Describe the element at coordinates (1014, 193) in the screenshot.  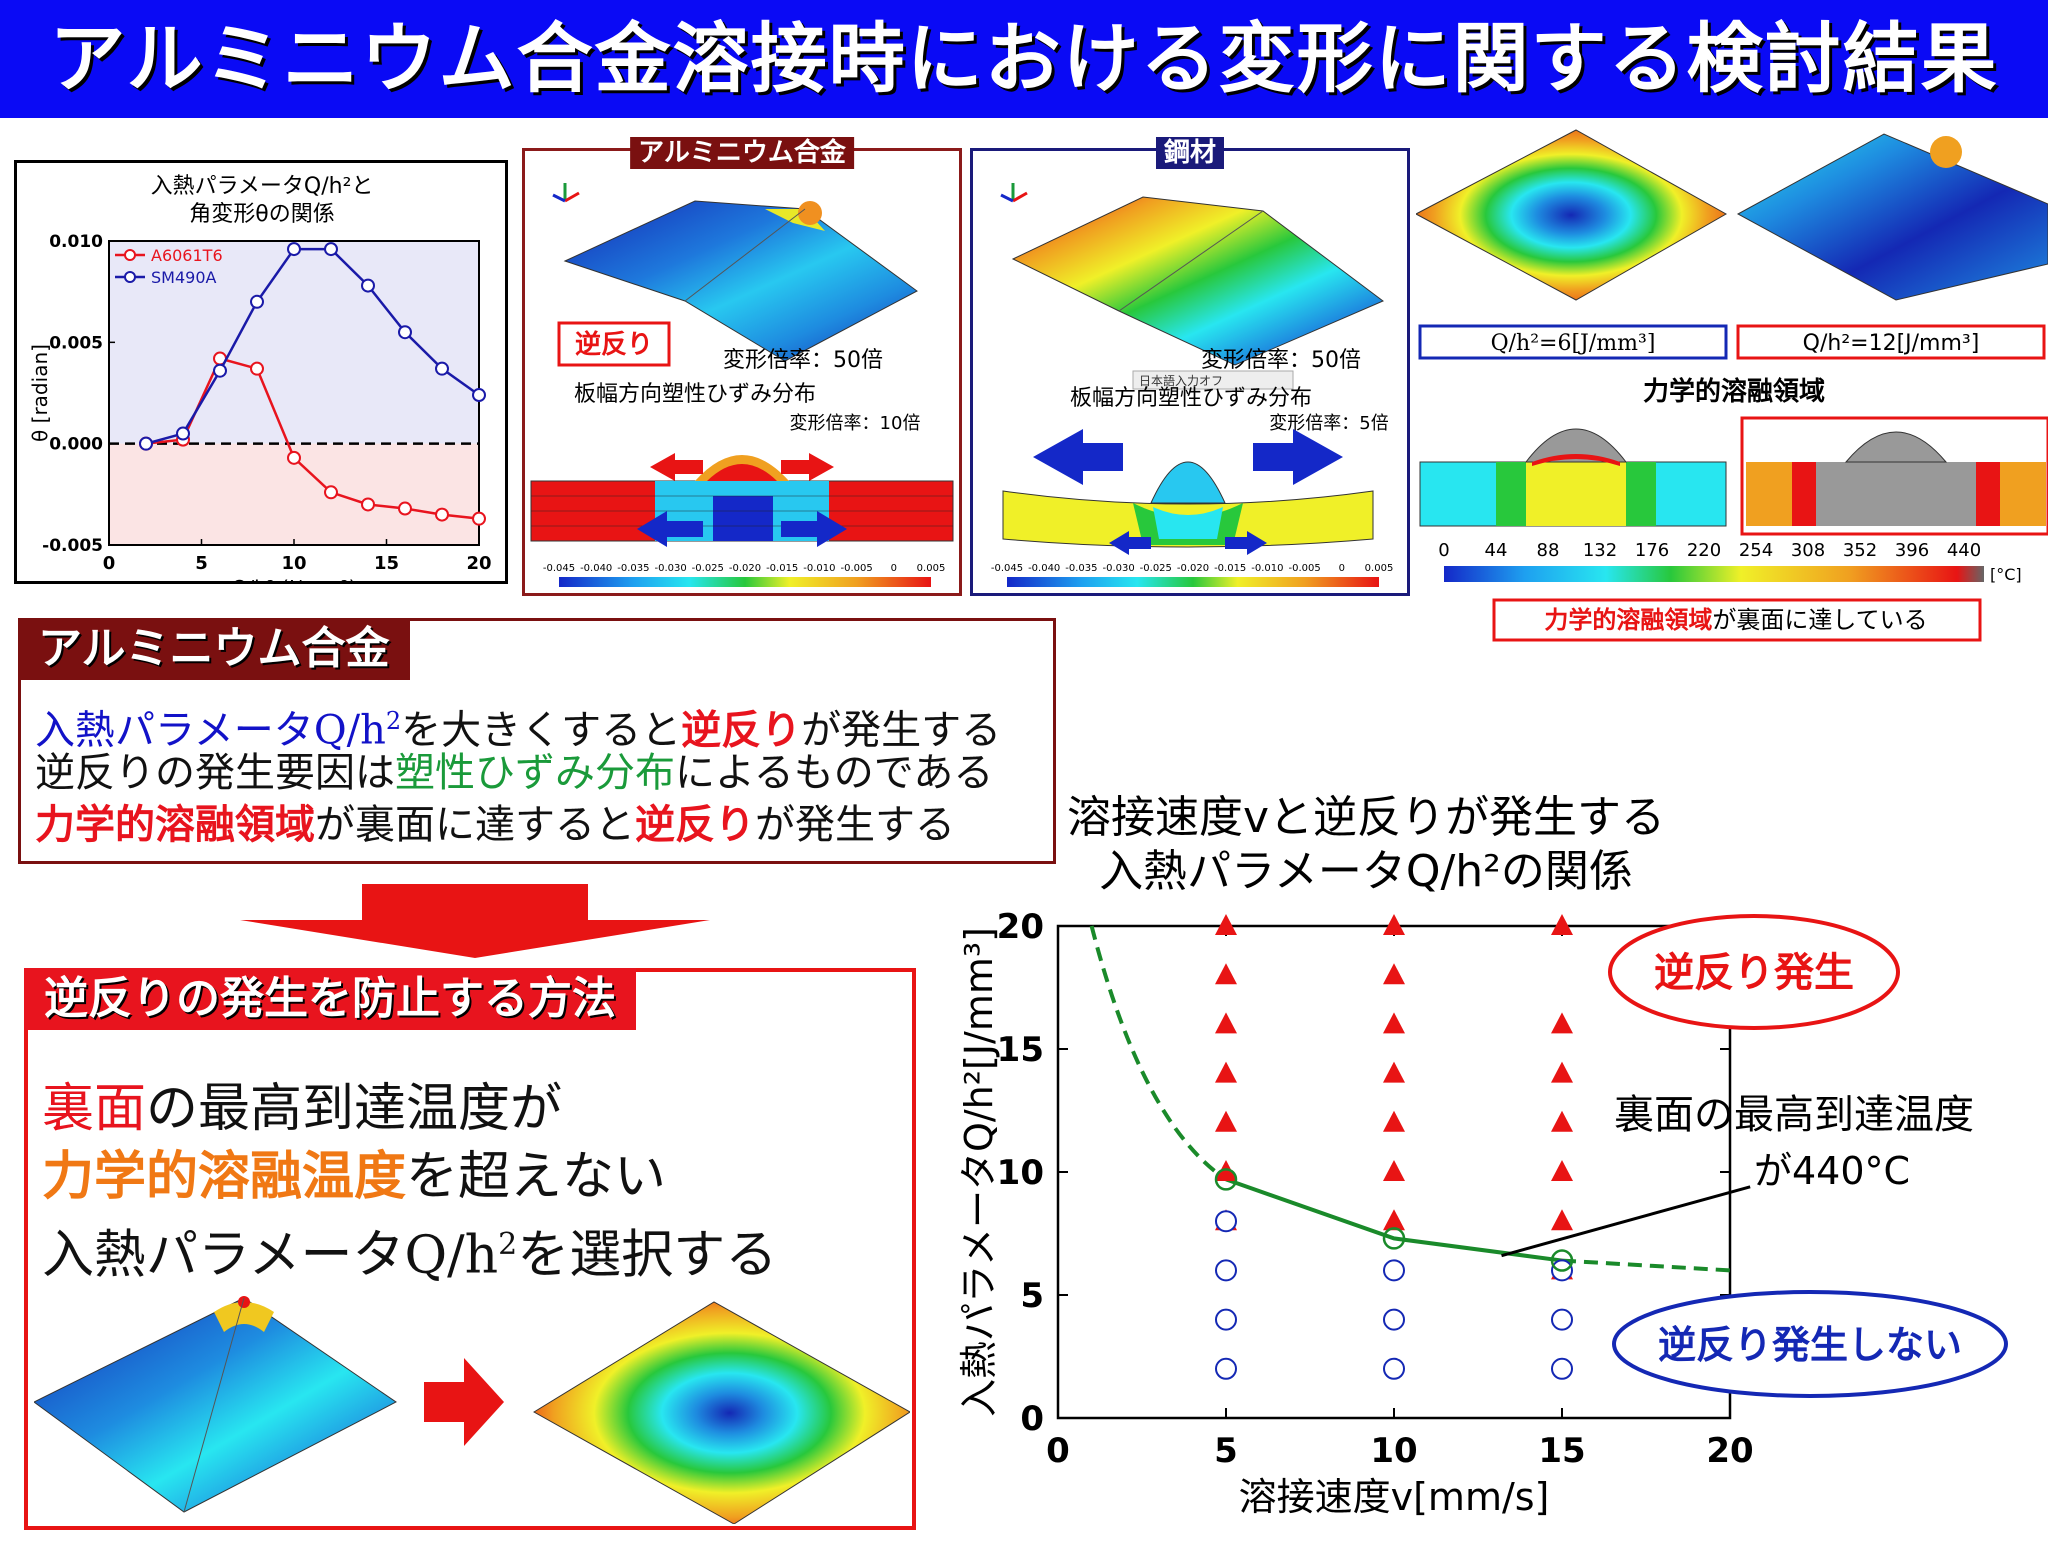
I see `axis-triad-icon-steel` at that location.